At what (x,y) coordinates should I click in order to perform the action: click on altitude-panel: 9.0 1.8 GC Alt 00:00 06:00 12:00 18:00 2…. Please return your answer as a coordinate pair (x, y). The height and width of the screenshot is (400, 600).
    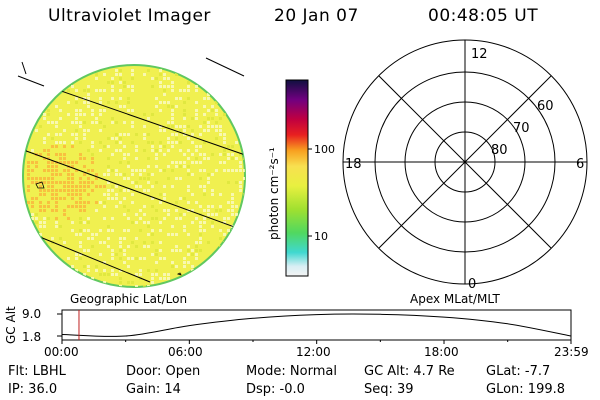
    Looking at the image, I should click on (296, 332).